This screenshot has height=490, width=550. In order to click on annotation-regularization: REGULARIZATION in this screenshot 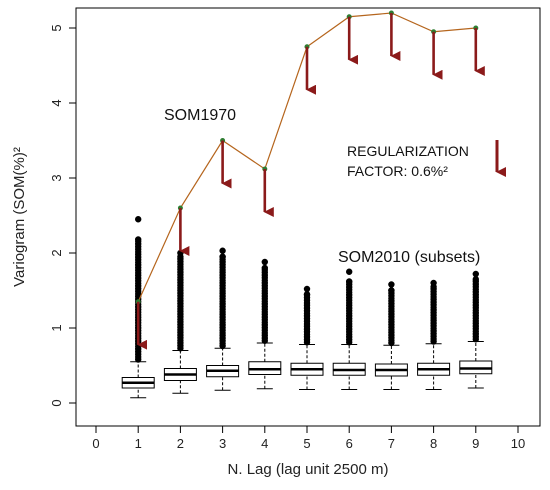, I will do `click(408, 151)`.